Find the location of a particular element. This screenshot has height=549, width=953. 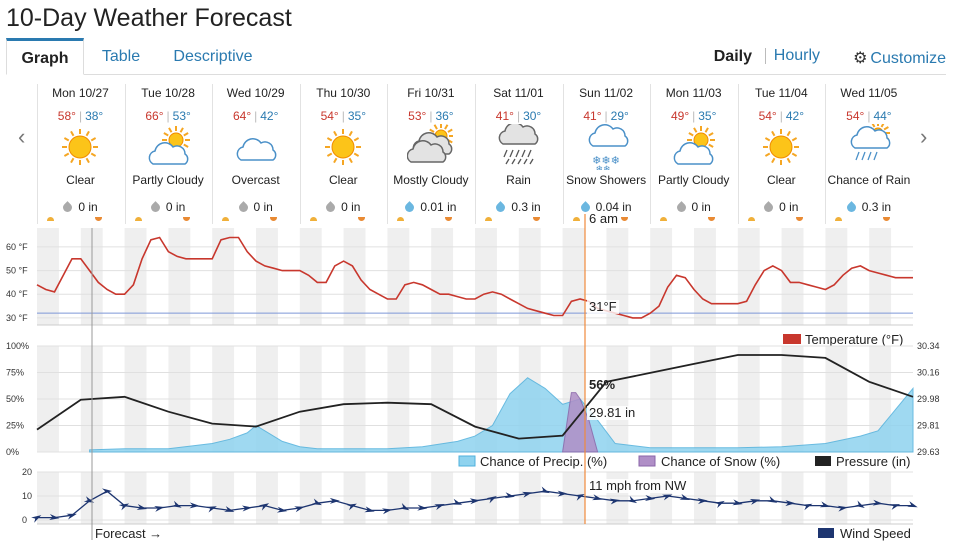

day-column: Wed 11/05 54° | 44° Chance of Rain 0.3 in is located at coordinates (868, 154).